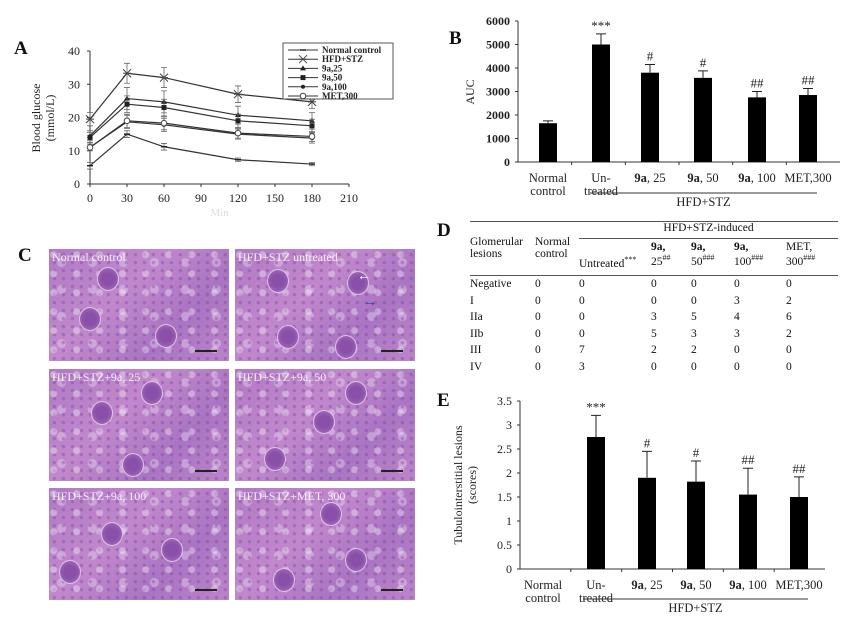  What do you see at coordinates (342, 59) in the screenshot?
I see `a-legend-label: HFD+STZ` at bounding box center [342, 59].